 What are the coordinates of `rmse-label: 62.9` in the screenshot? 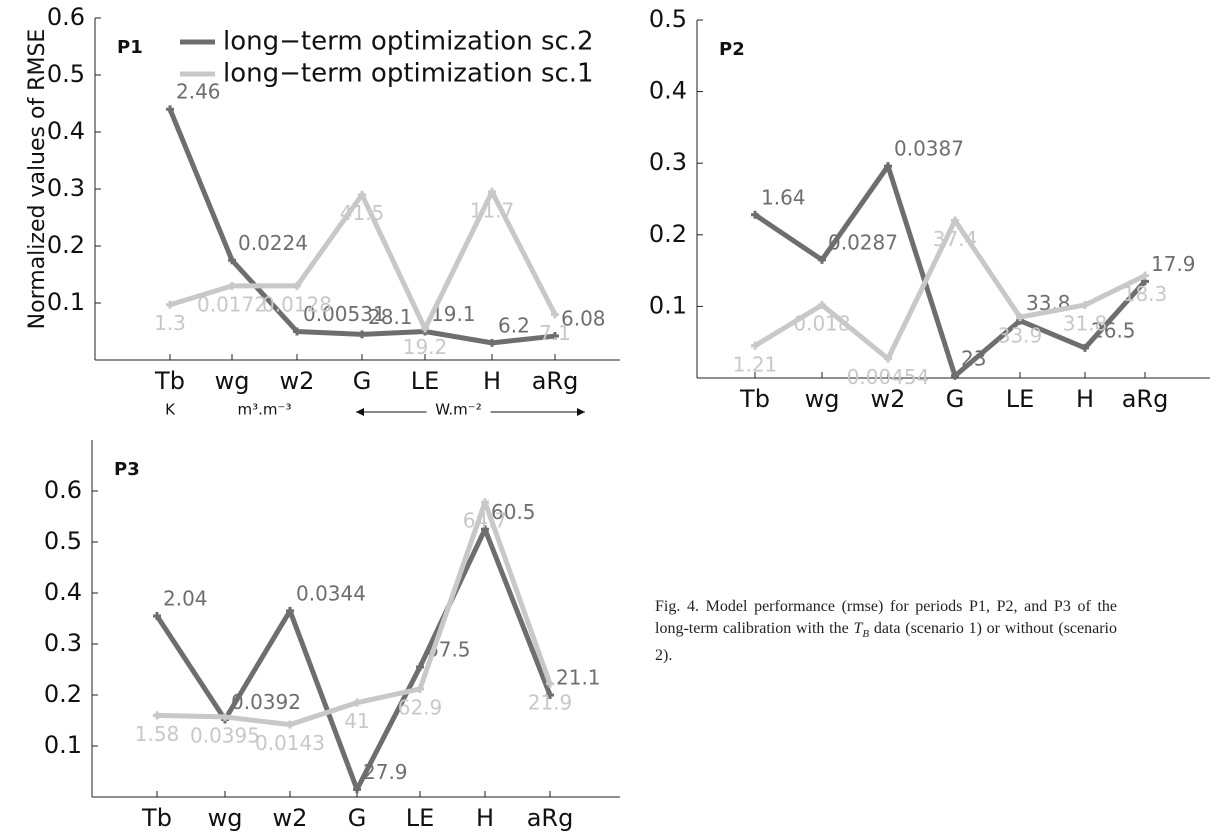 It's located at (420, 707).